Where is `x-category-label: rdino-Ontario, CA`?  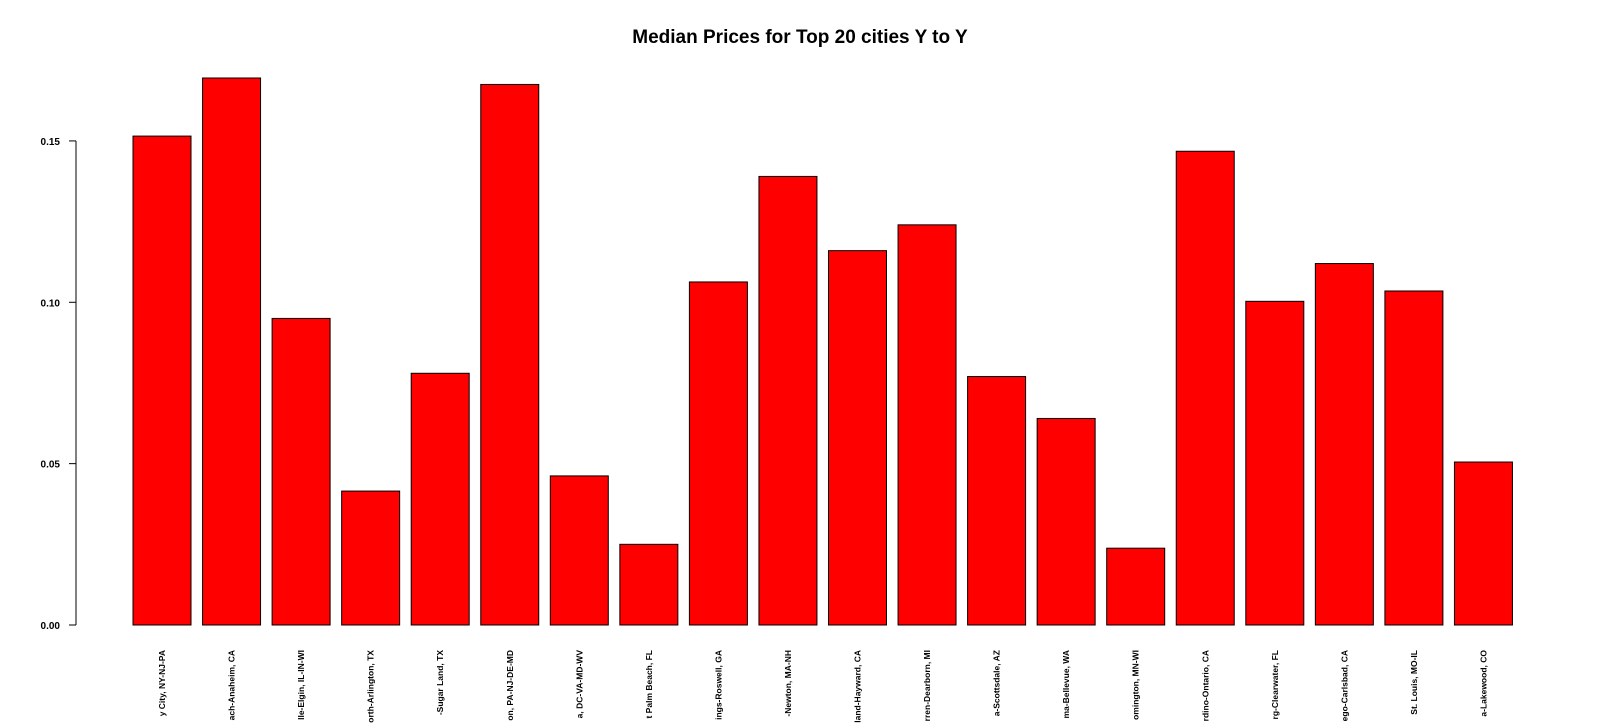 x-category-label: rdino-Ontario, CA is located at coordinates (1205, 685).